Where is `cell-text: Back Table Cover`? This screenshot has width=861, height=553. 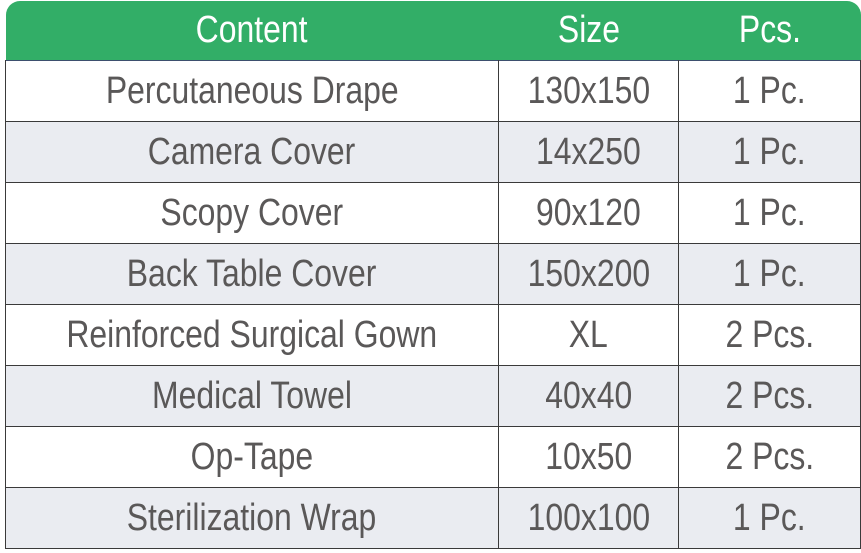 cell-text: Back Table Cover is located at coordinates (252, 273).